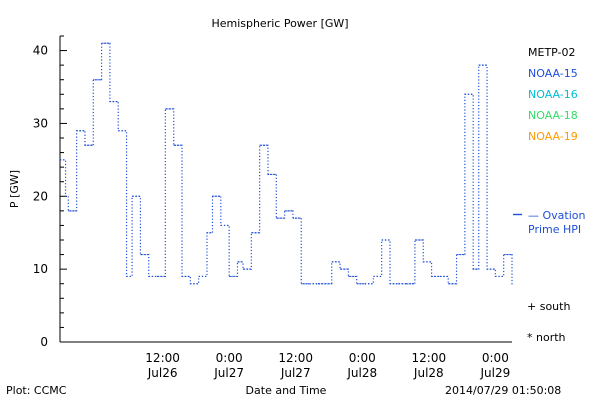  I want to click on north-marker-key: * north, so click(546, 337).